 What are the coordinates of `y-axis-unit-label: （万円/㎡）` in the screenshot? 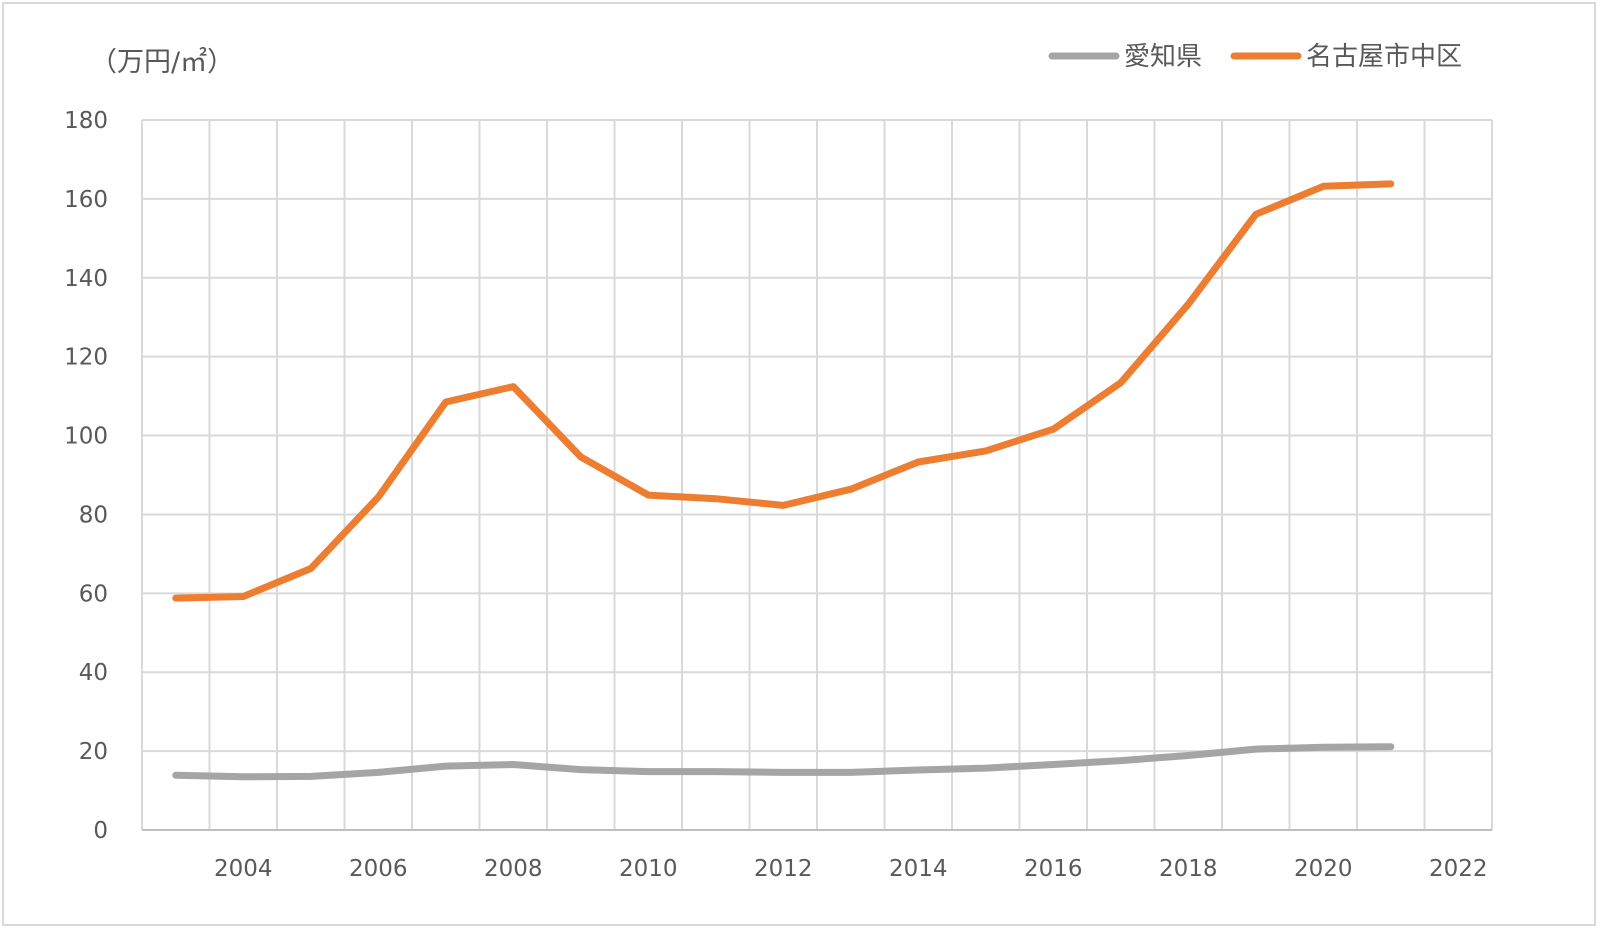 It's located at (162, 62).